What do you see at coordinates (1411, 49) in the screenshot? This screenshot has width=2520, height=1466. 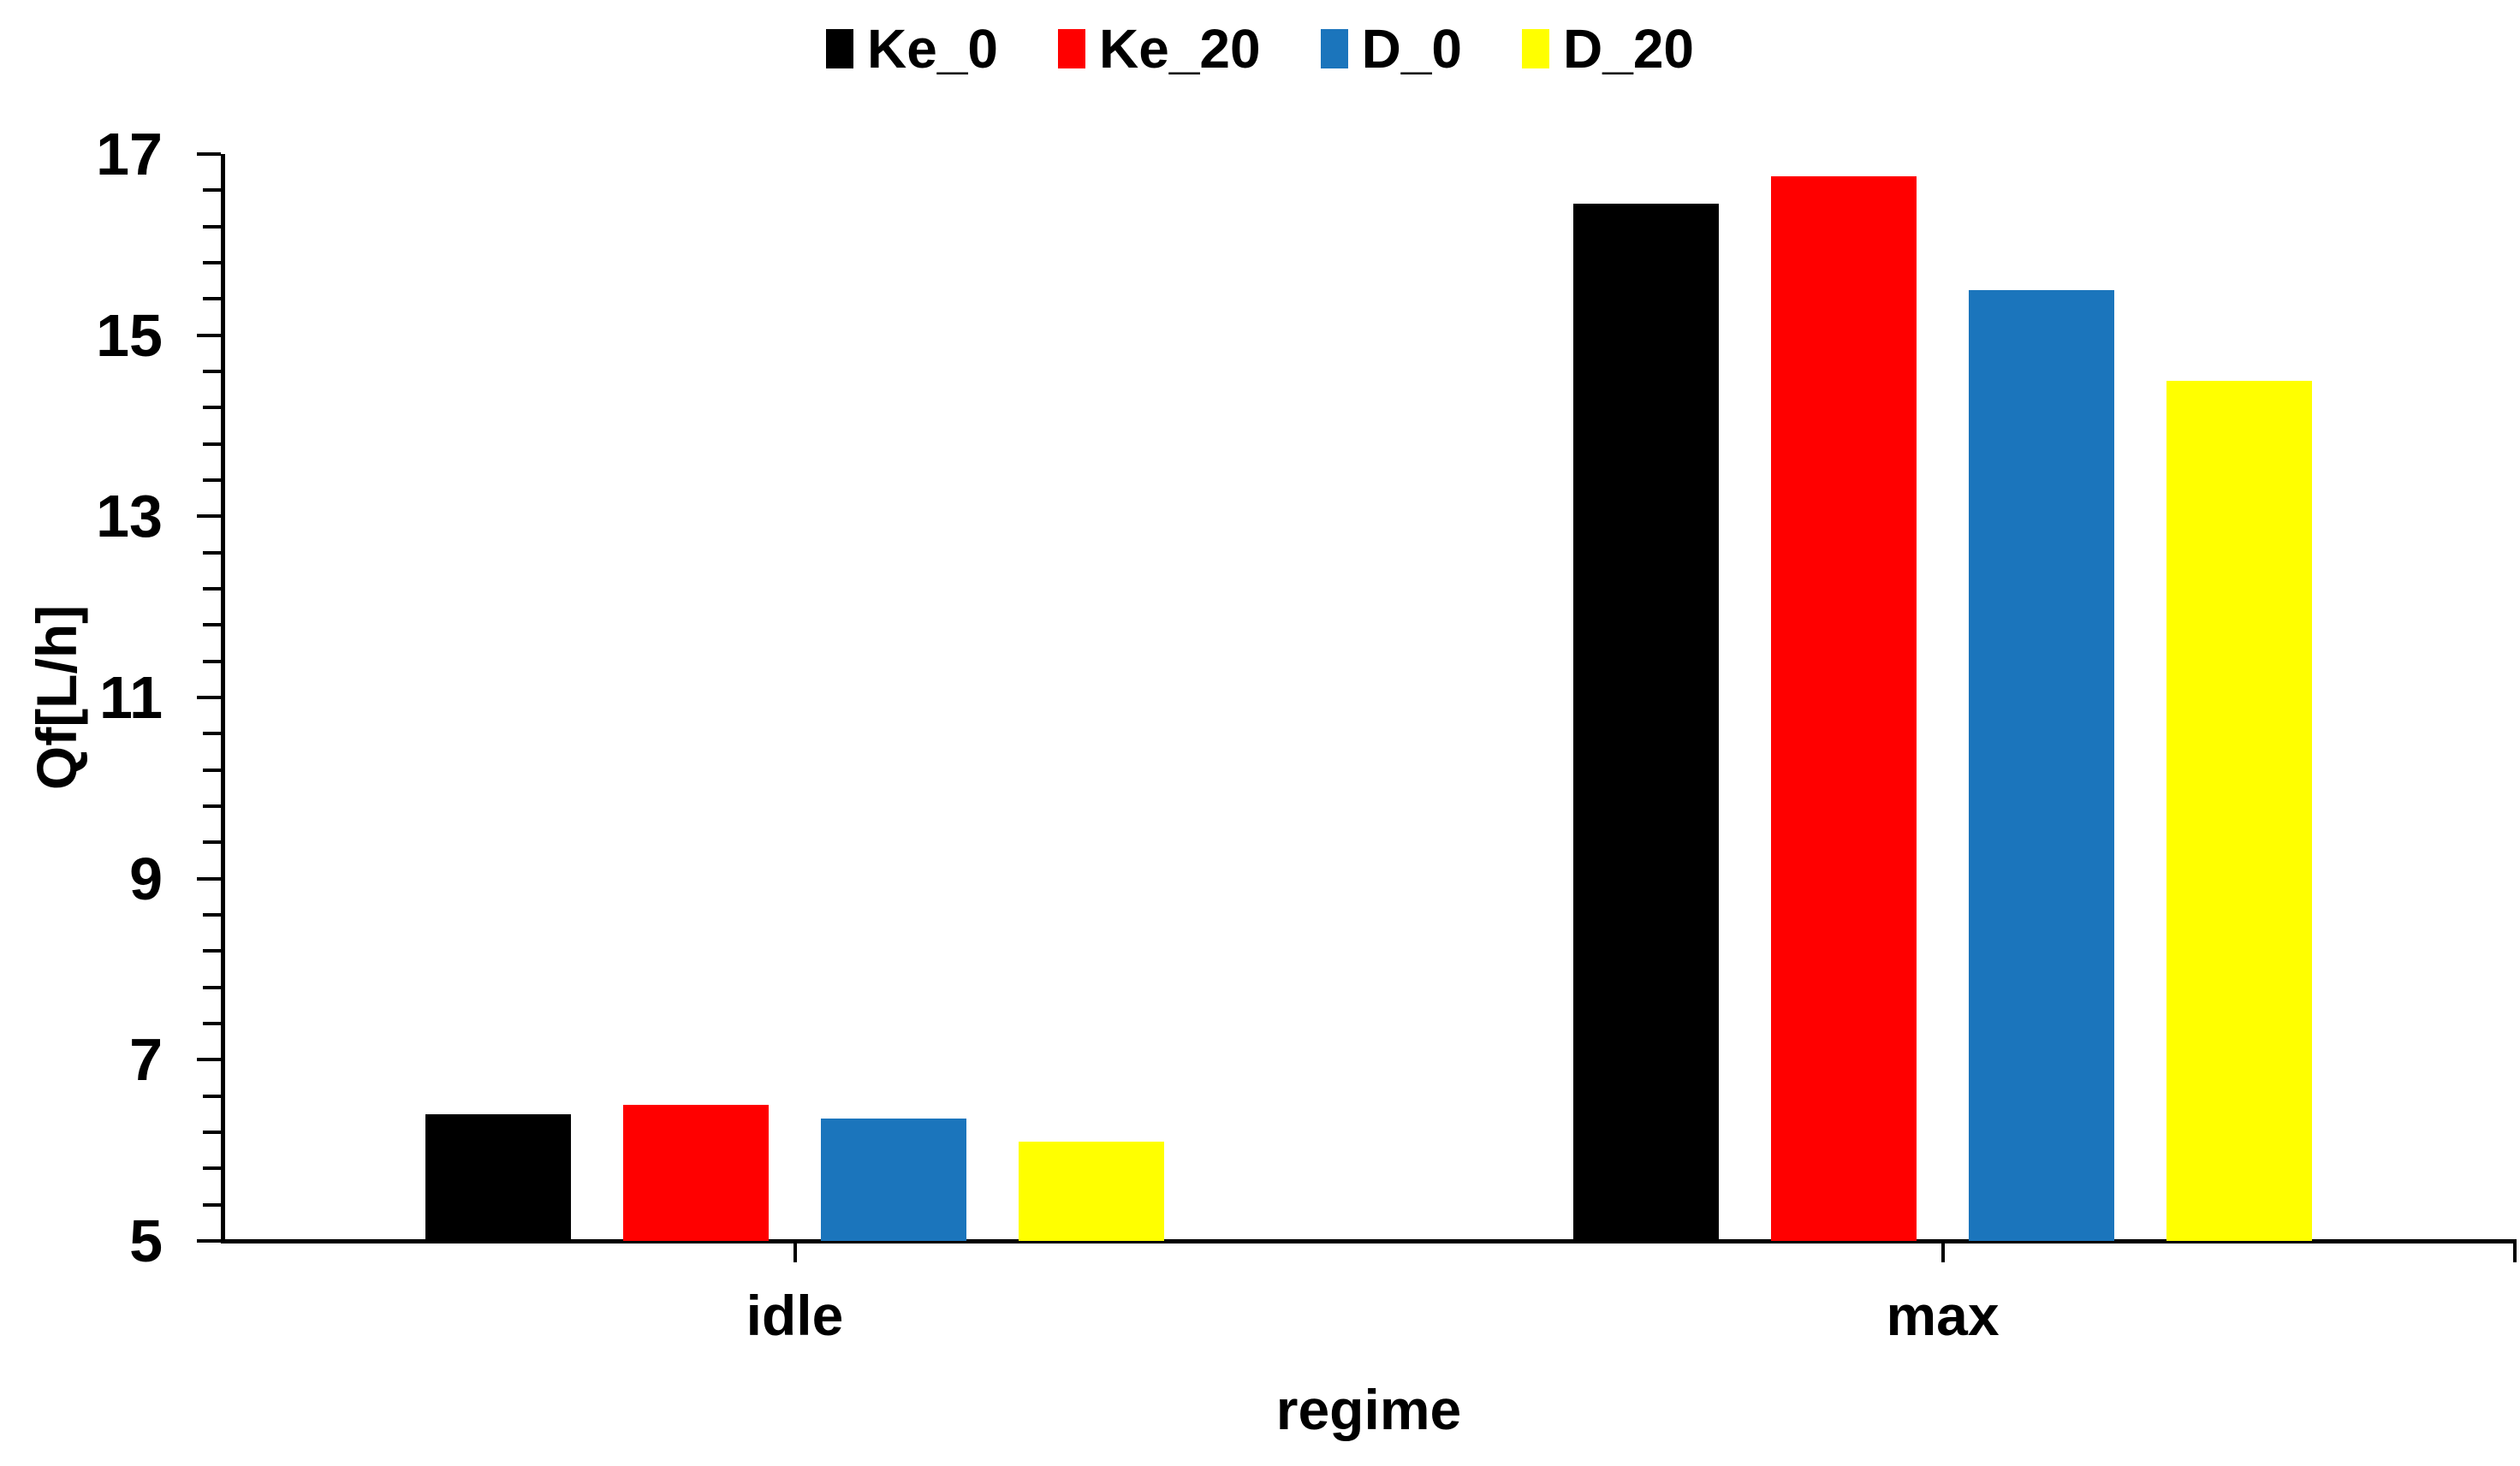 I see `legend-label-D_0: D_0` at bounding box center [1411, 49].